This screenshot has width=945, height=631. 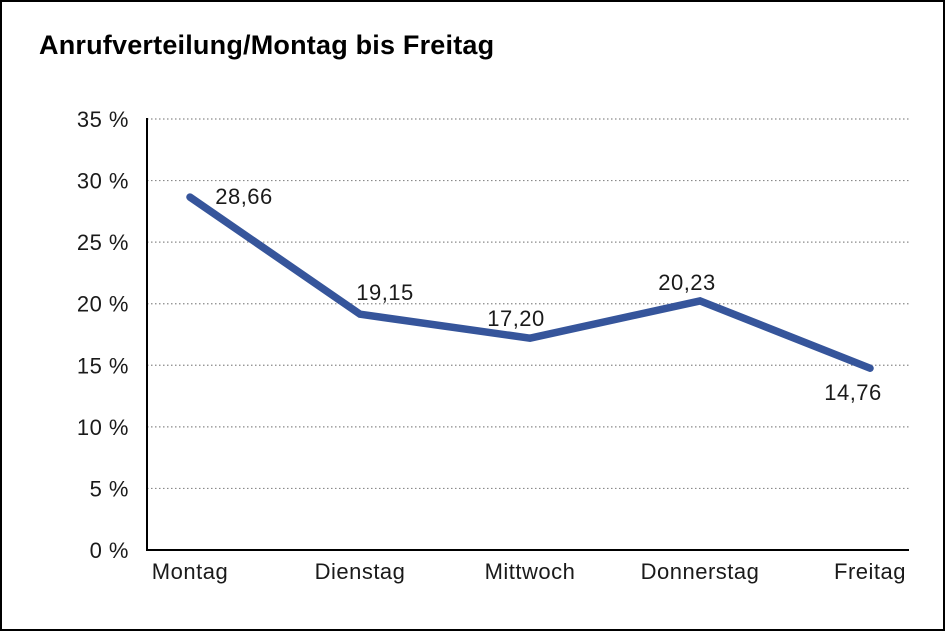 I want to click on x-category-label: Donnerstag, so click(x=700, y=571).